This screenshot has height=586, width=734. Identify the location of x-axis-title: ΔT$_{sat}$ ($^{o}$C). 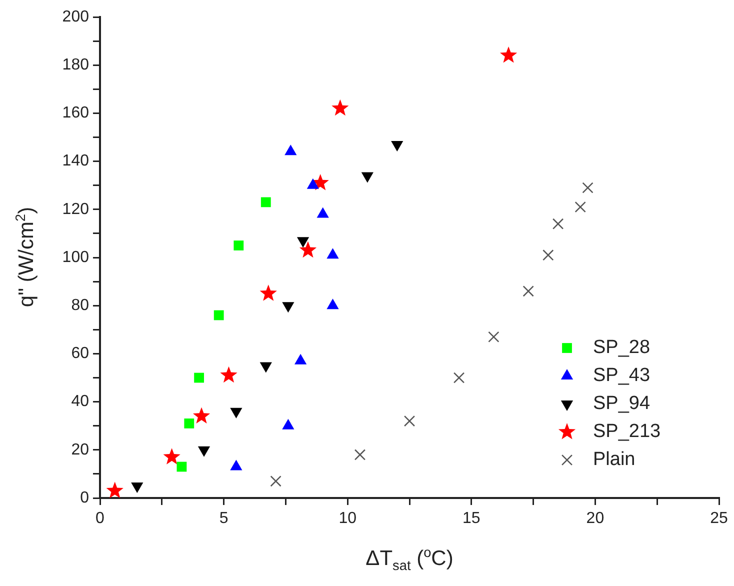
(409, 559).